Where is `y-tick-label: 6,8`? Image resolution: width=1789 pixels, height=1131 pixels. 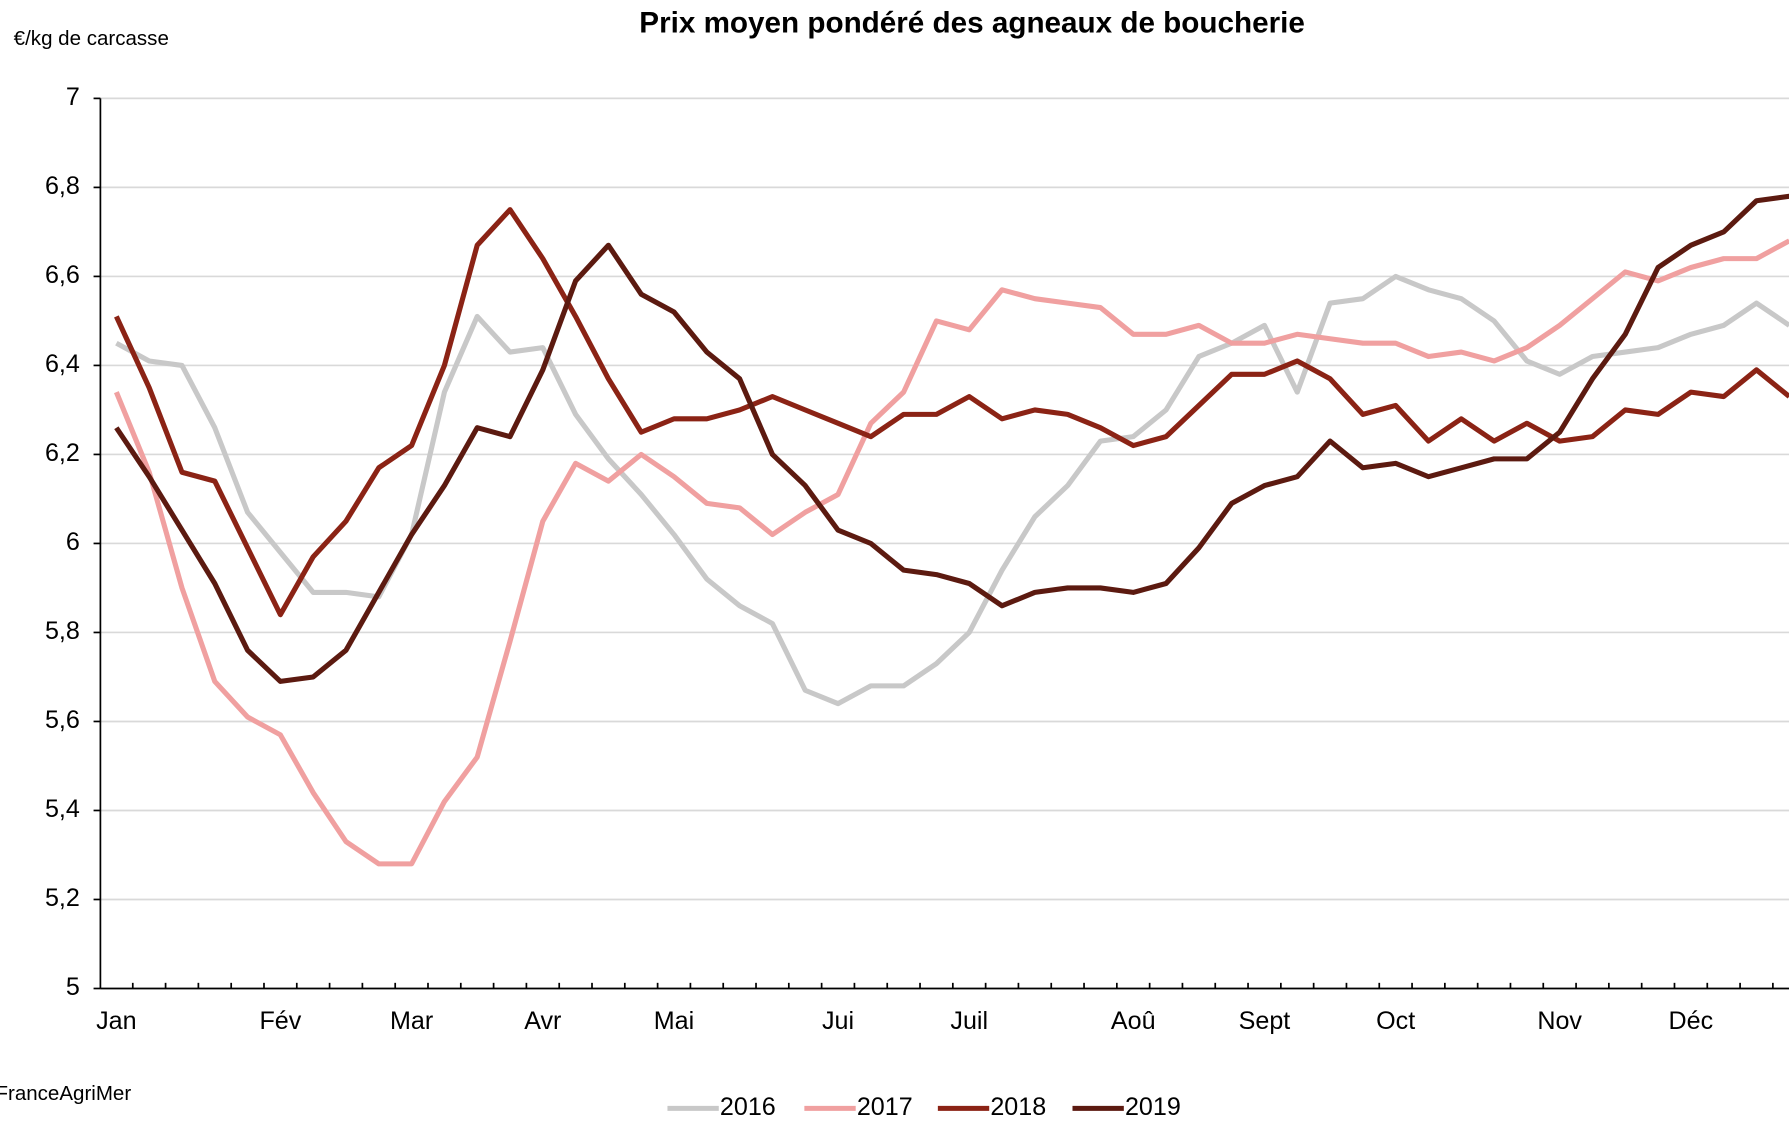 y-tick-label: 6,8 is located at coordinates (62, 186).